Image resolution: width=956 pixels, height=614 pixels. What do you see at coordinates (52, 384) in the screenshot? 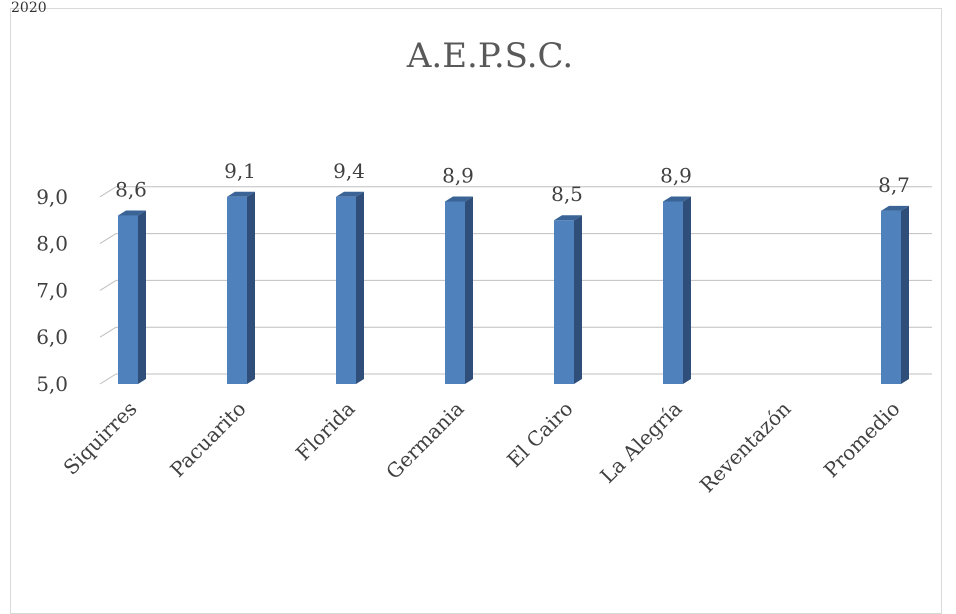
I see `y-tick-label: 5,0` at bounding box center [52, 384].